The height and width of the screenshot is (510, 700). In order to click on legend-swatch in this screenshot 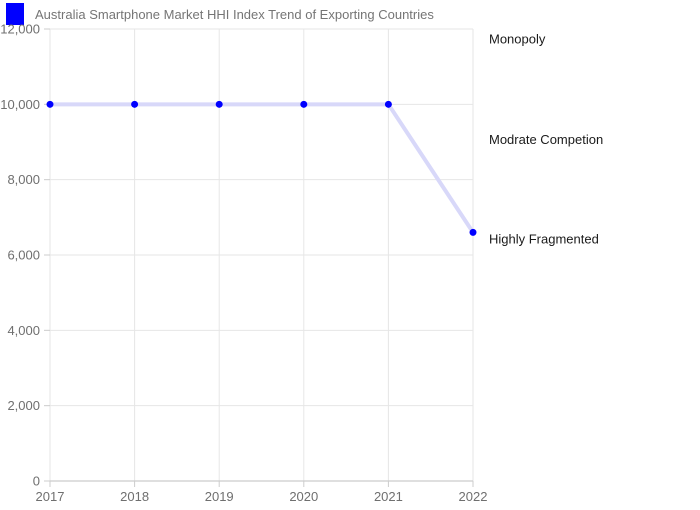, I will do `click(15, 14)`.